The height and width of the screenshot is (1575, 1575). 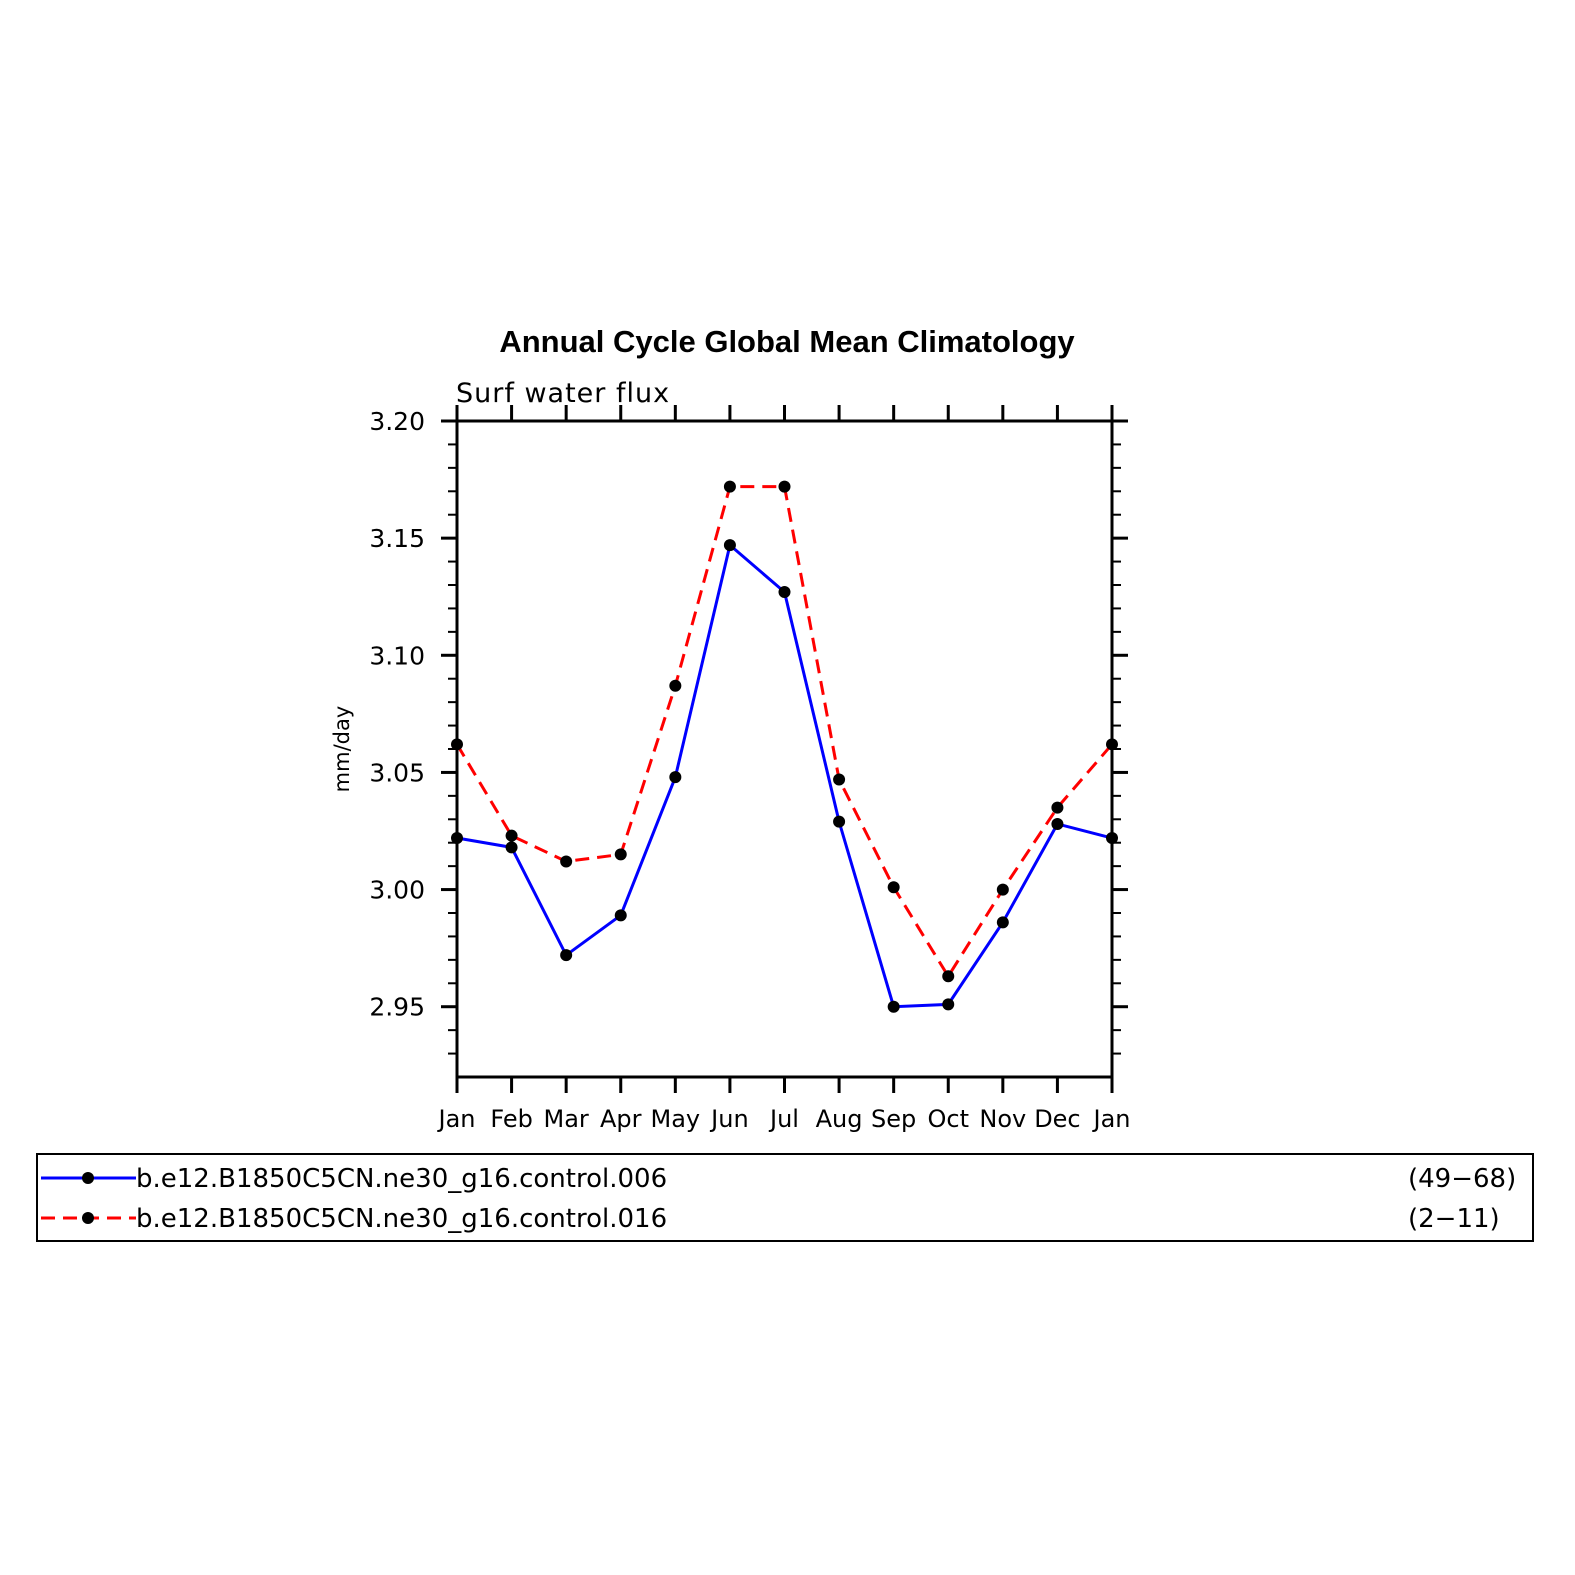 What do you see at coordinates (1454, 1219) in the screenshot?
I see `legend-years: (2−11)` at bounding box center [1454, 1219].